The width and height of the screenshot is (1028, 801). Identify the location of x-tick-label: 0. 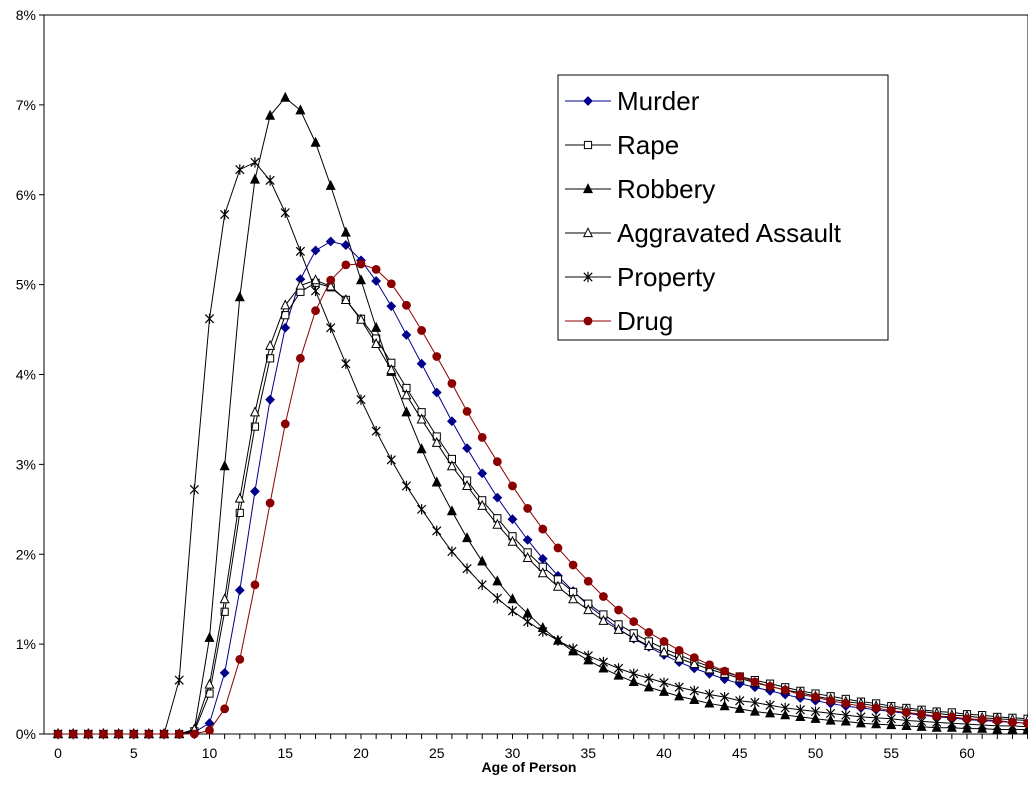
(58, 753).